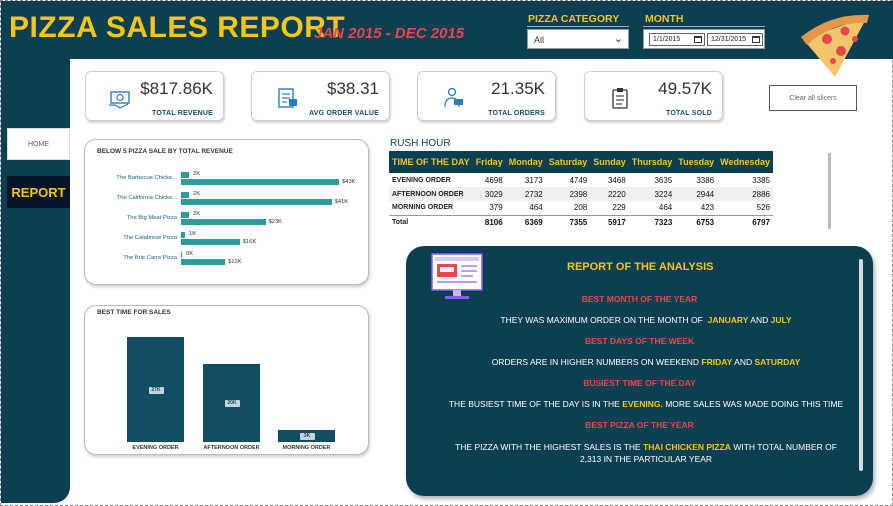  What do you see at coordinates (150, 238) in the screenshot?
I see `pizza-name-label: The Calabrese Pizza` at bounding box center [150, 238].